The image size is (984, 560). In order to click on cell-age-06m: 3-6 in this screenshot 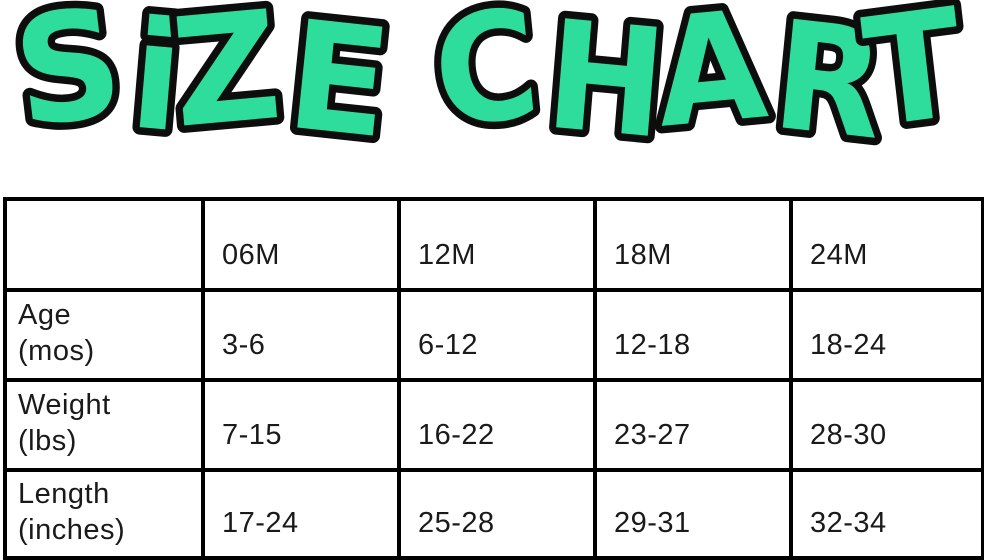, I will do `click(301, 335)`.